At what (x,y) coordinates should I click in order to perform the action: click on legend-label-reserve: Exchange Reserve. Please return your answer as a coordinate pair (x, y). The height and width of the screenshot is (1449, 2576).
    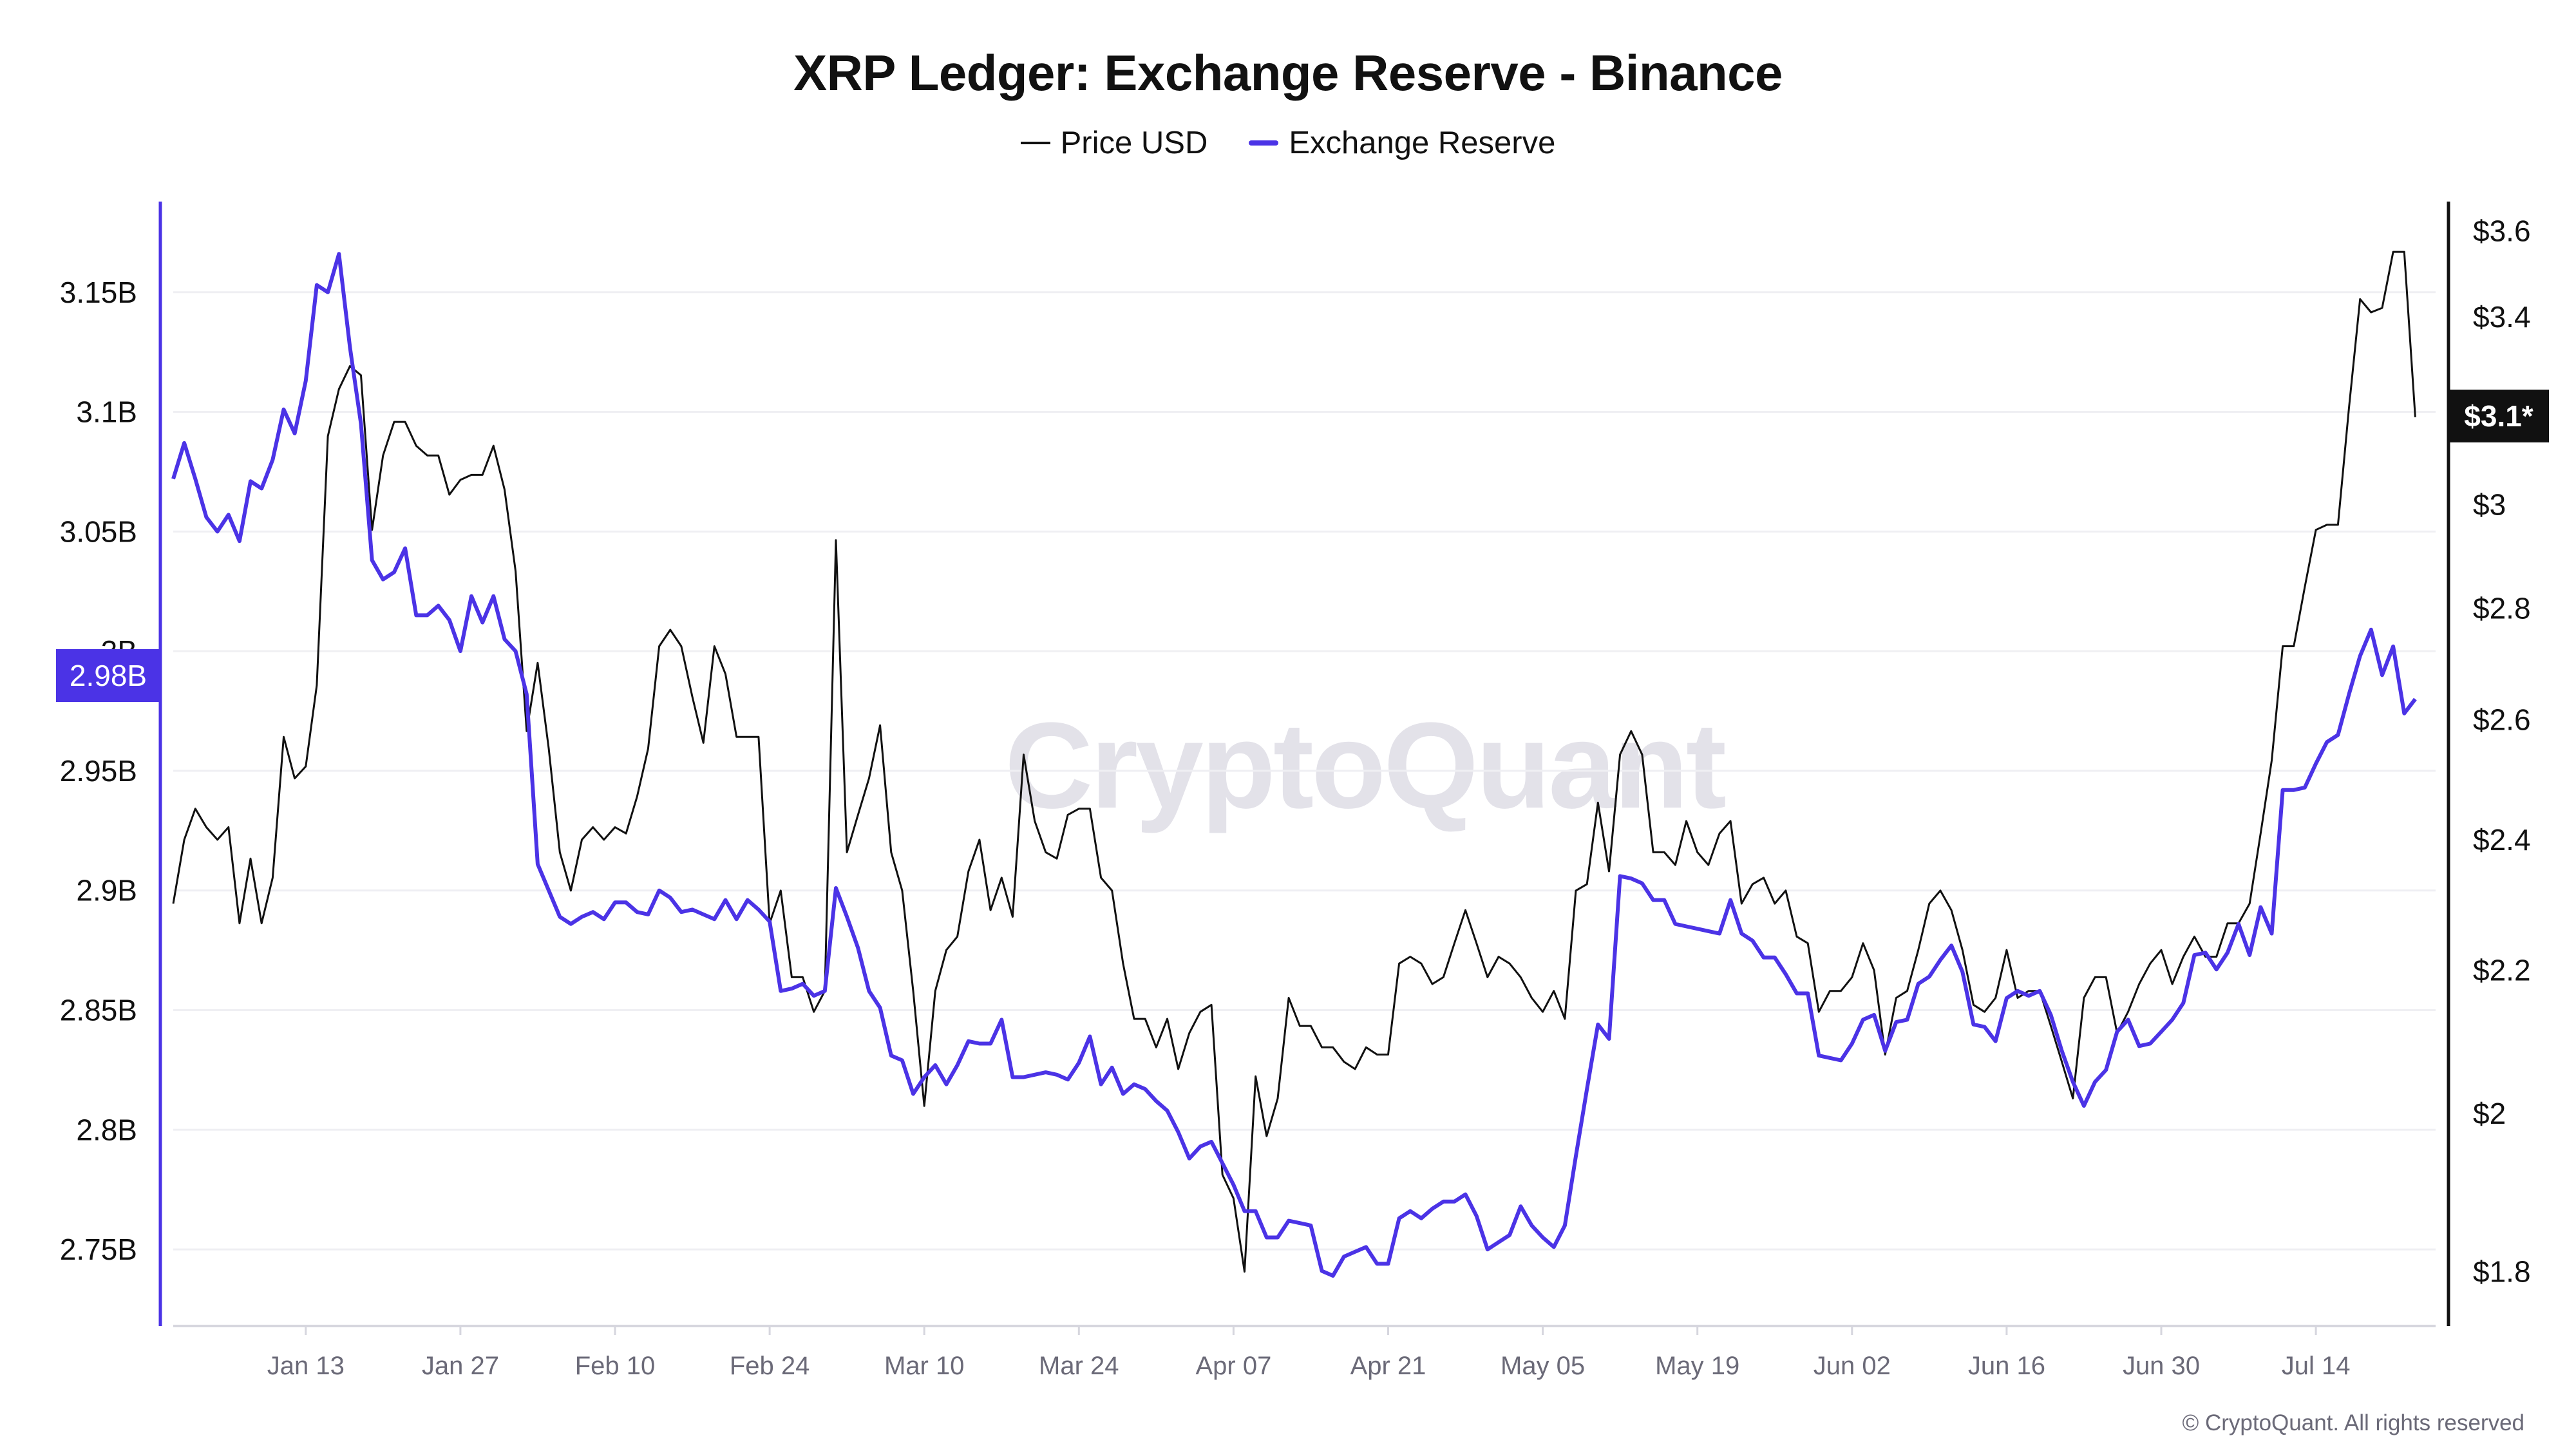
    Looking at the image, I should click on (1422, 143).